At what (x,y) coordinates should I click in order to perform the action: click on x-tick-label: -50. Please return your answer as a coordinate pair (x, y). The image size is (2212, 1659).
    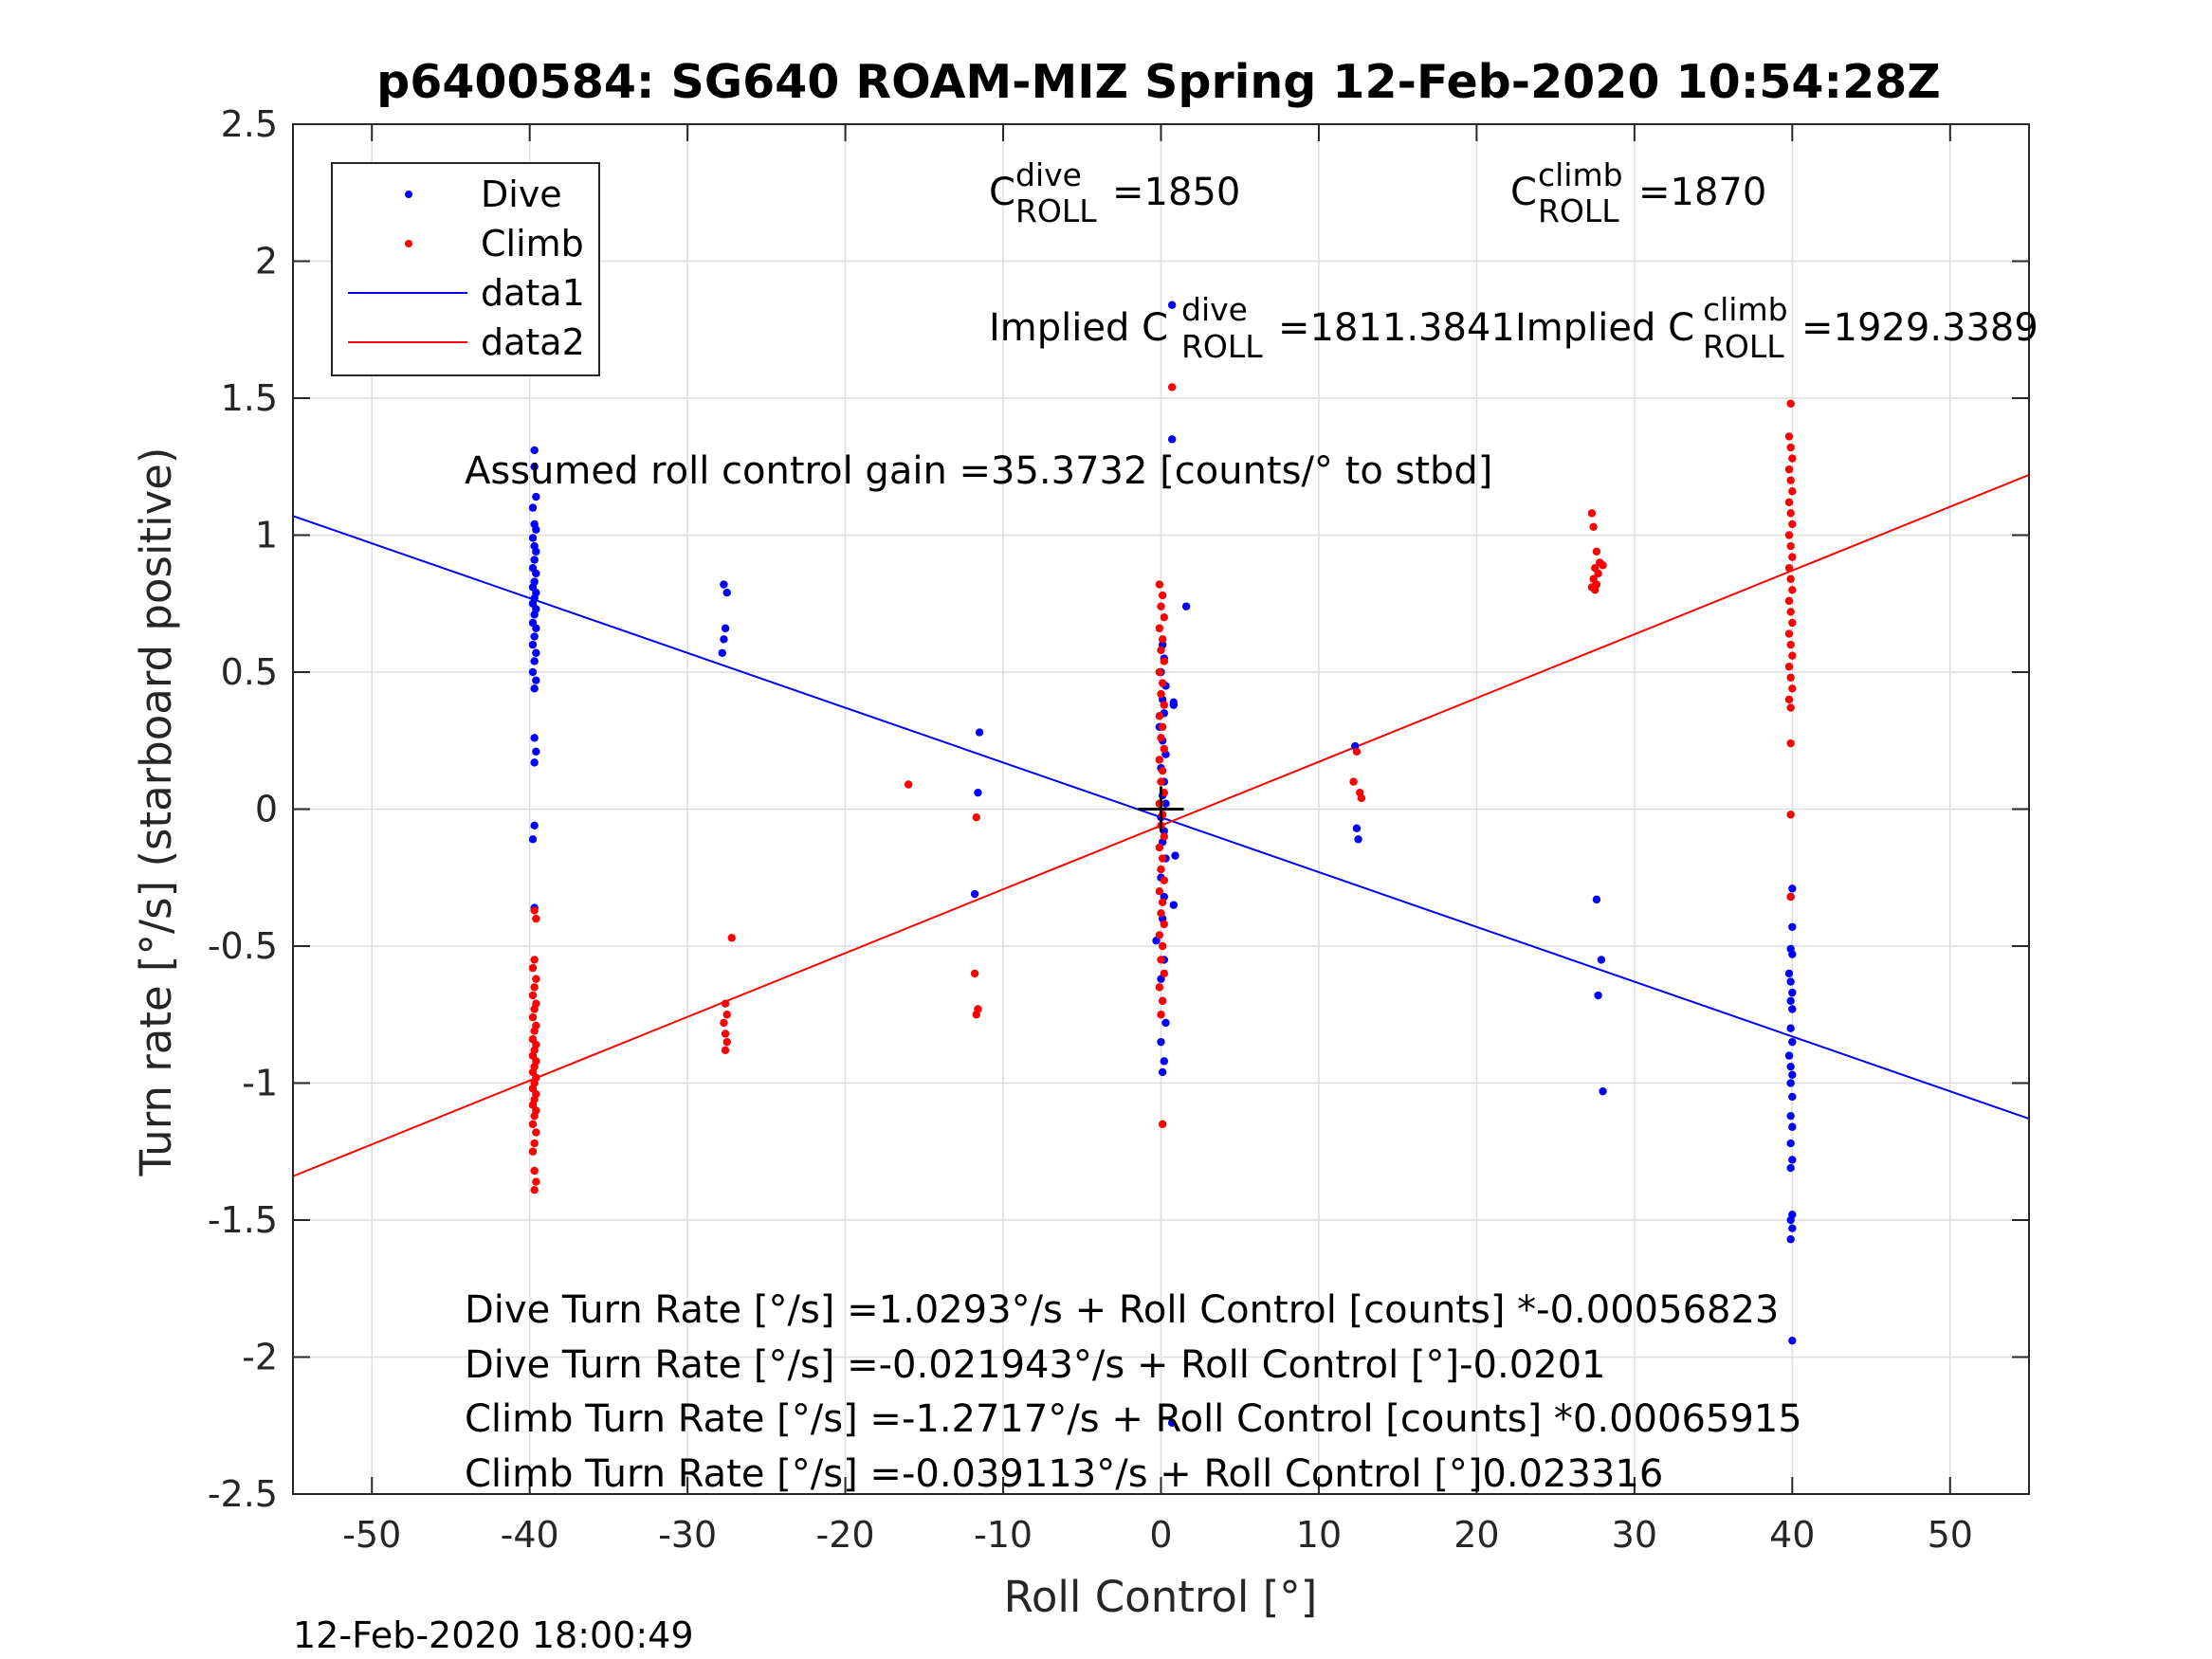
    Looking at the image, I should click on (371, 1535).